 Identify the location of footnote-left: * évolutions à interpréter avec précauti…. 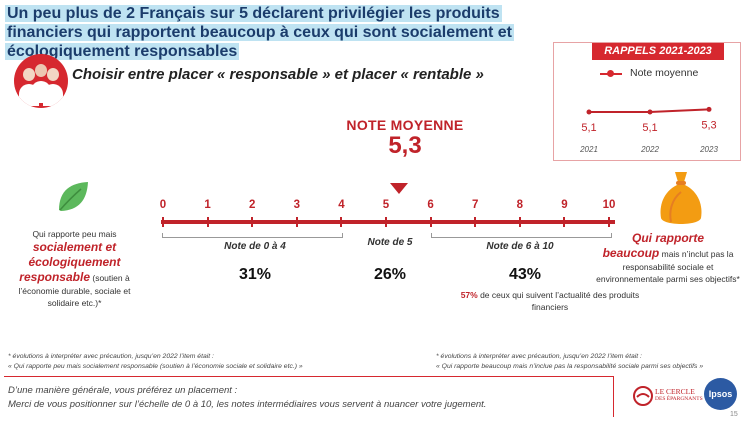
(218, 362).